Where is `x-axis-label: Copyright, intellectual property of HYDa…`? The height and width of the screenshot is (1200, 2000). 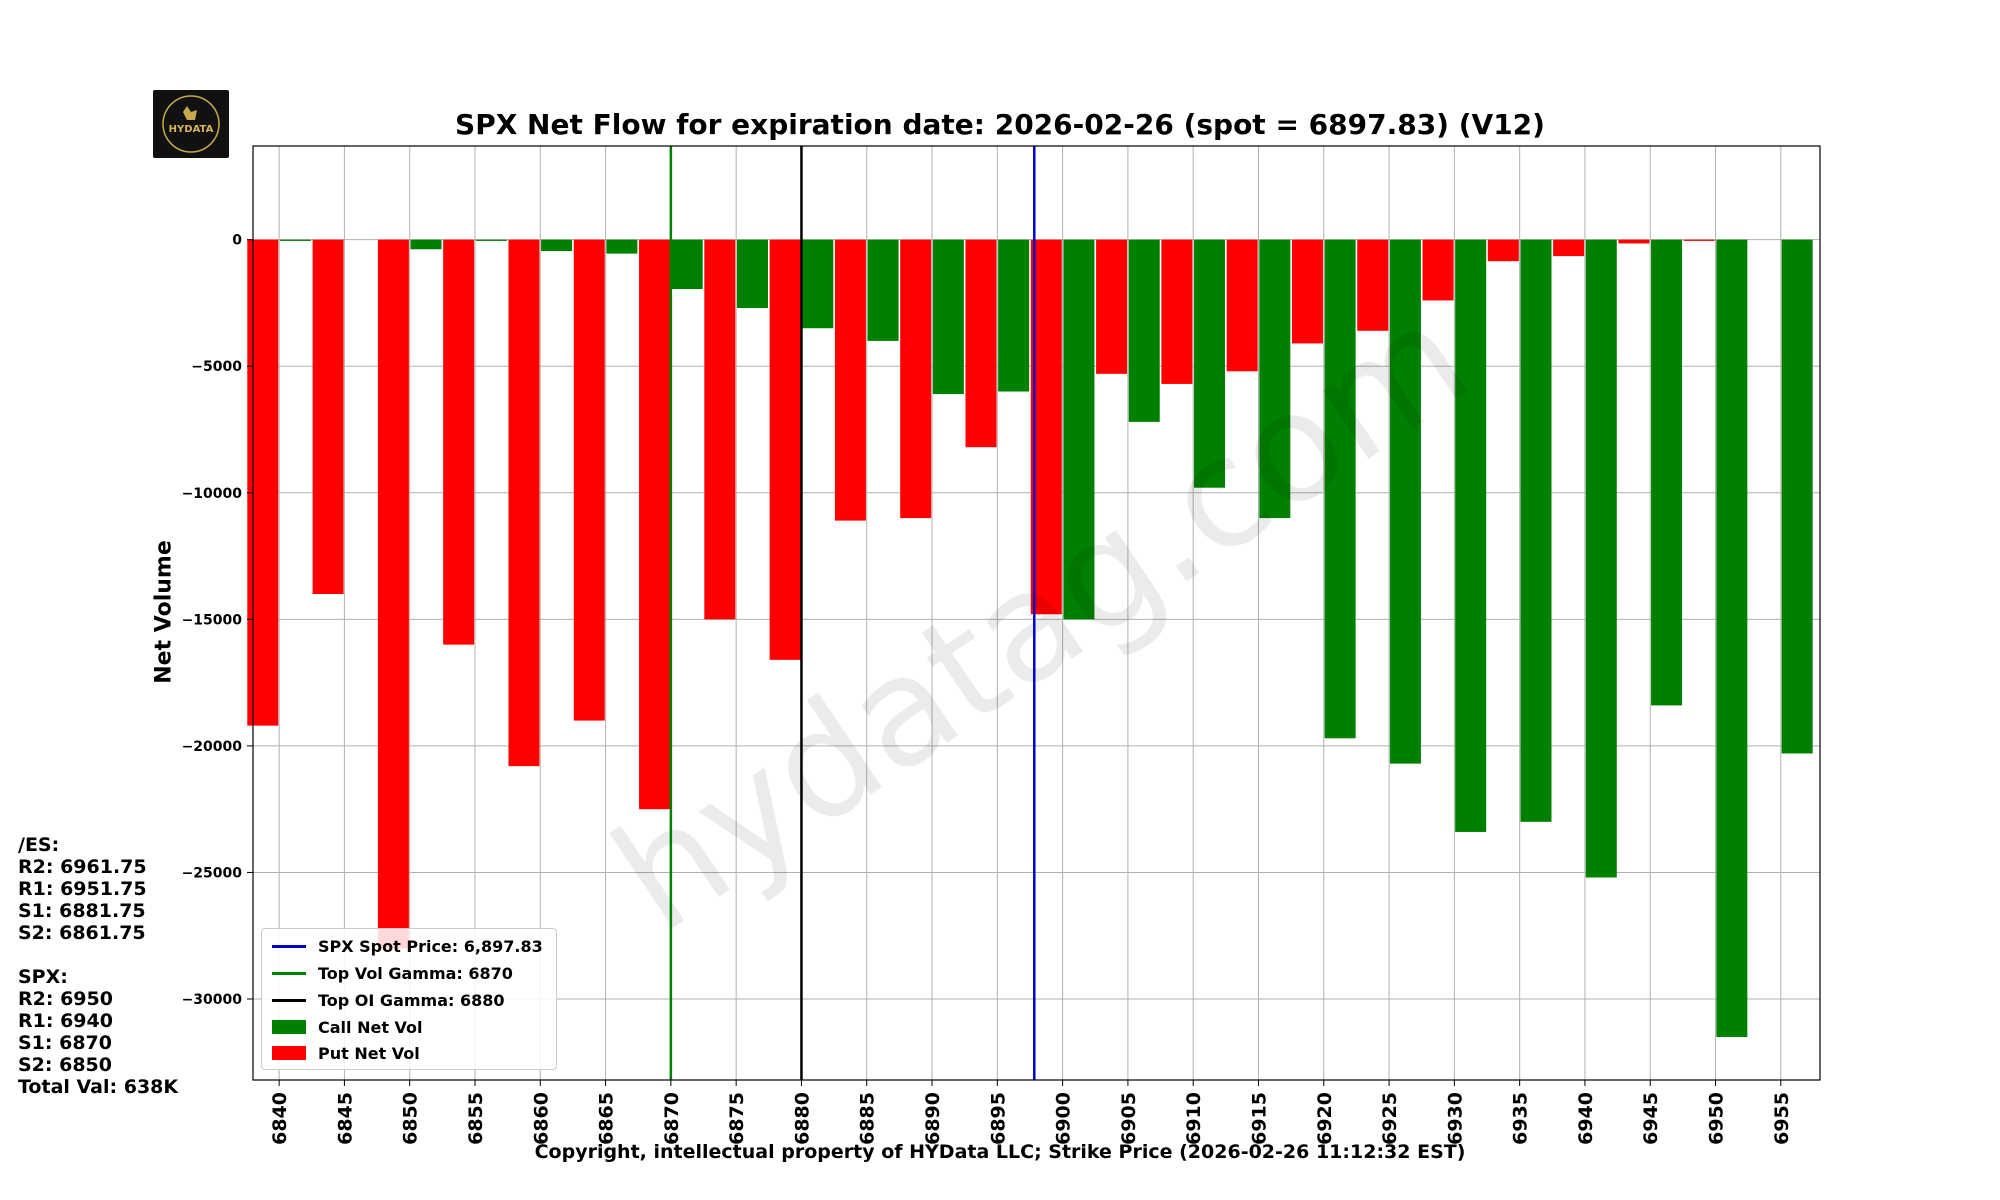 x-axis-label: Copyright, intellectual property of HYDa… is located at coordinates (1000, 1152).